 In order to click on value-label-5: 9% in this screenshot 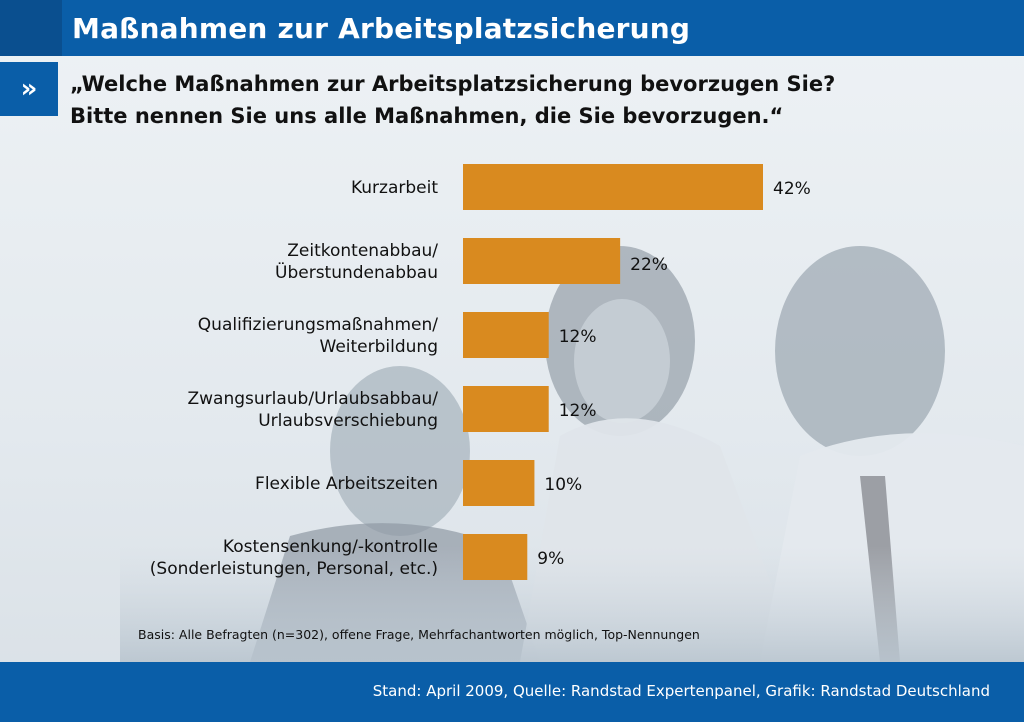, I will do `click(550, 559)`.